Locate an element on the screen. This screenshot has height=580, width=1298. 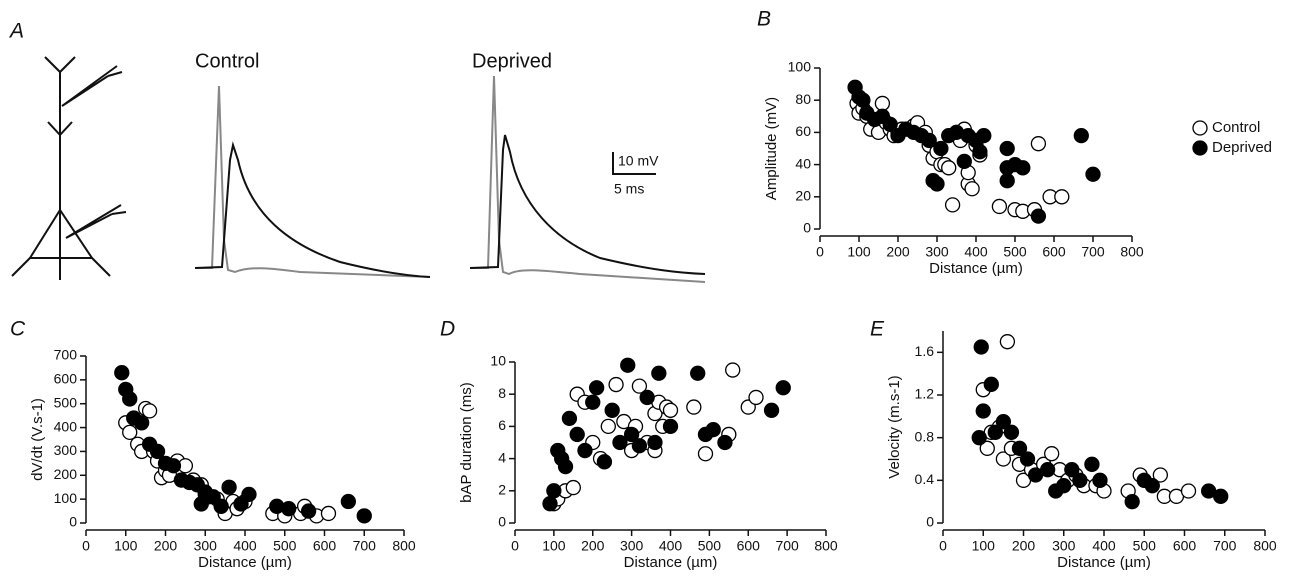
y-tick-label: 300 is located at coordinates (66, 450).